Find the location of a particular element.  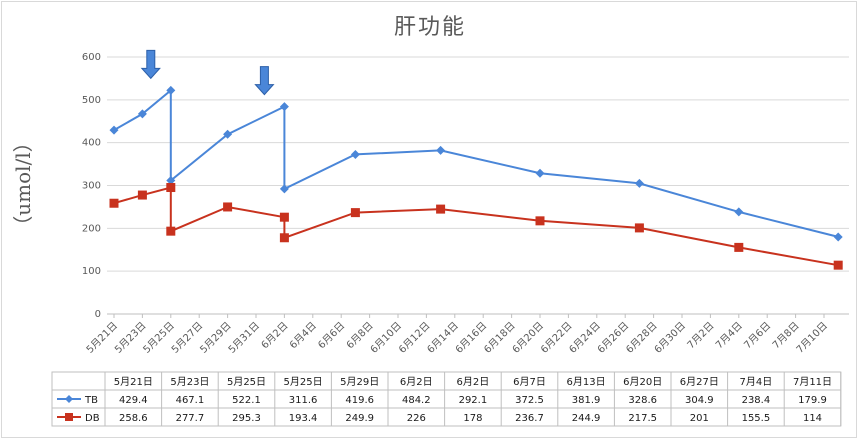

x-tick-label: 7月4日 is located at coordinates (729, 336).